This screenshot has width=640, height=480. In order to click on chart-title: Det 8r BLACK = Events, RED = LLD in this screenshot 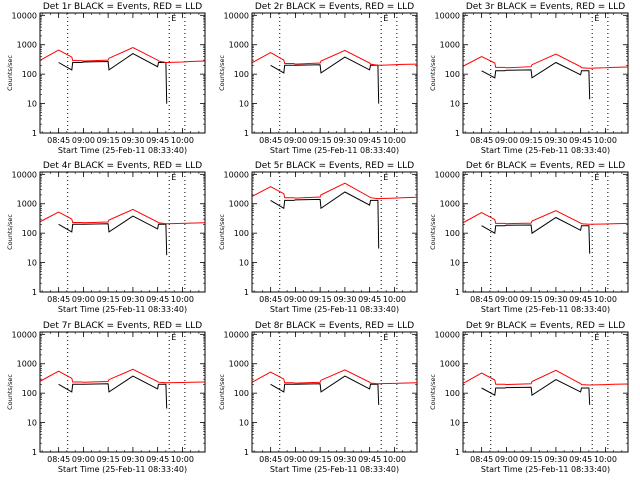, I will do `click(334, 326)`.